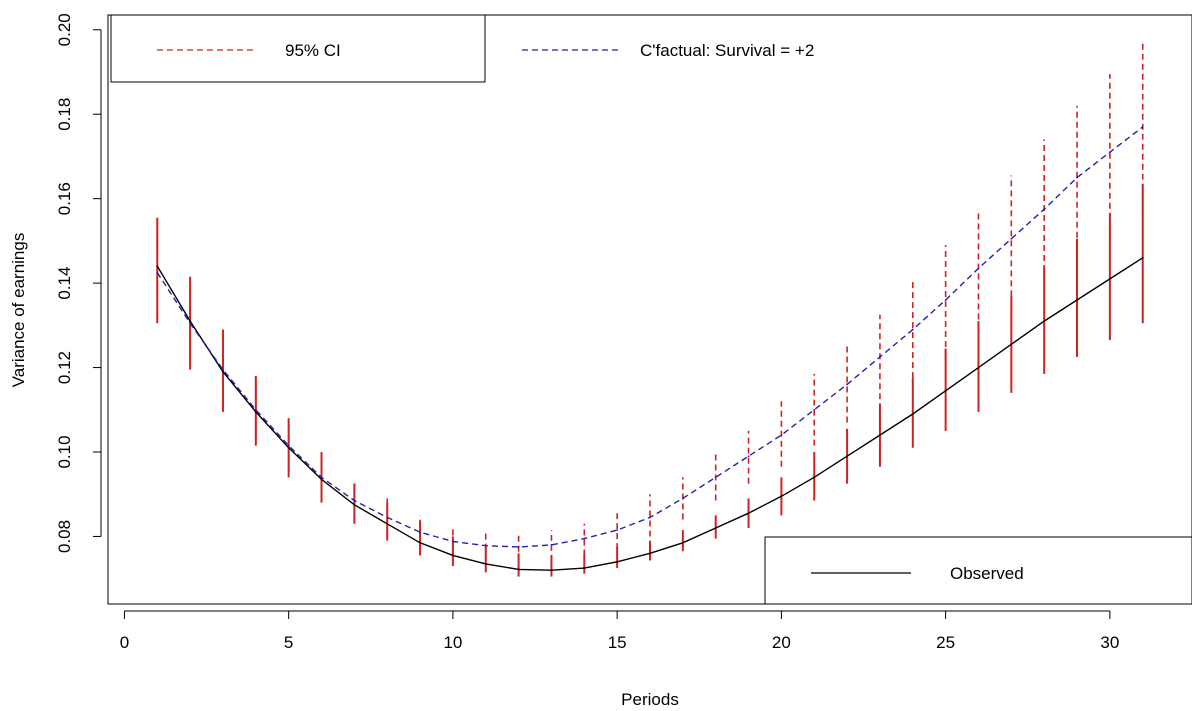 The image size is (1192, 711). Describe the element at coordinates (64, 29) in the screenshot. I see `y-tick-label: 0.20` at that location.